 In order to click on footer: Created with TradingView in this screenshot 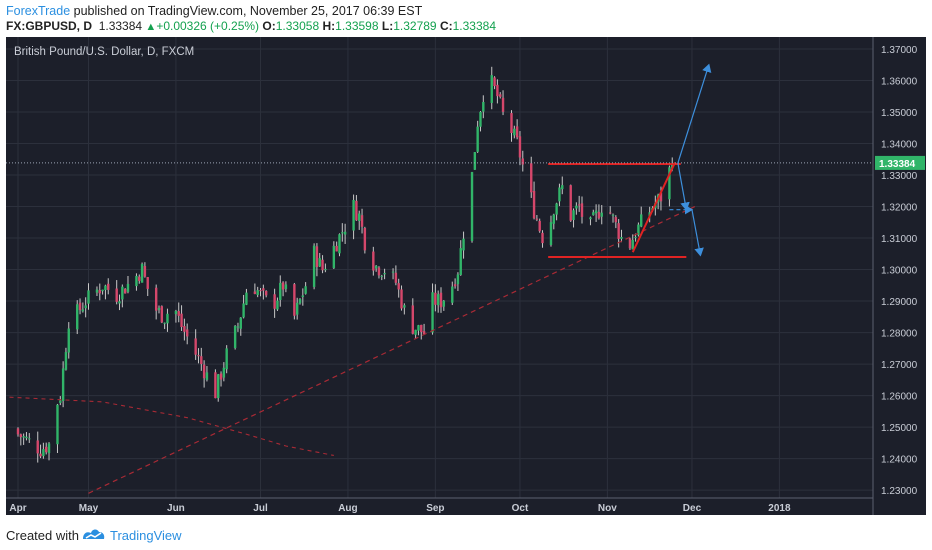, I will do `click(466, 533)`.